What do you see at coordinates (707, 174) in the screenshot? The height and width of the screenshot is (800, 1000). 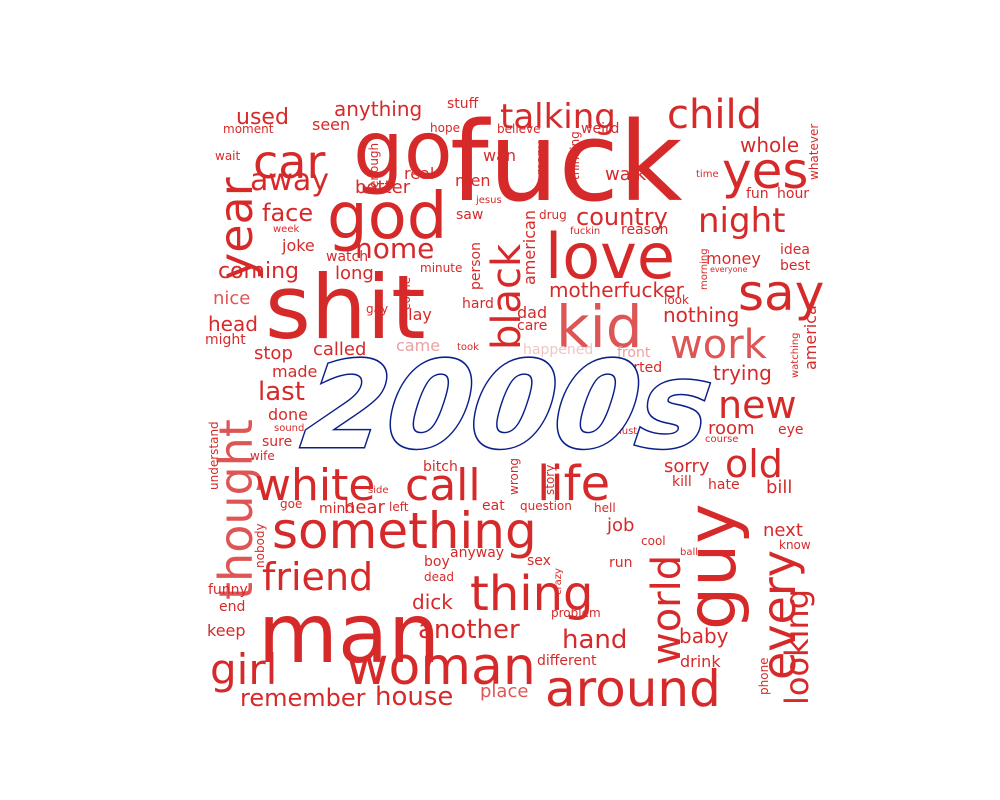 I see `word-time: time` at bounding box center [707, 174].